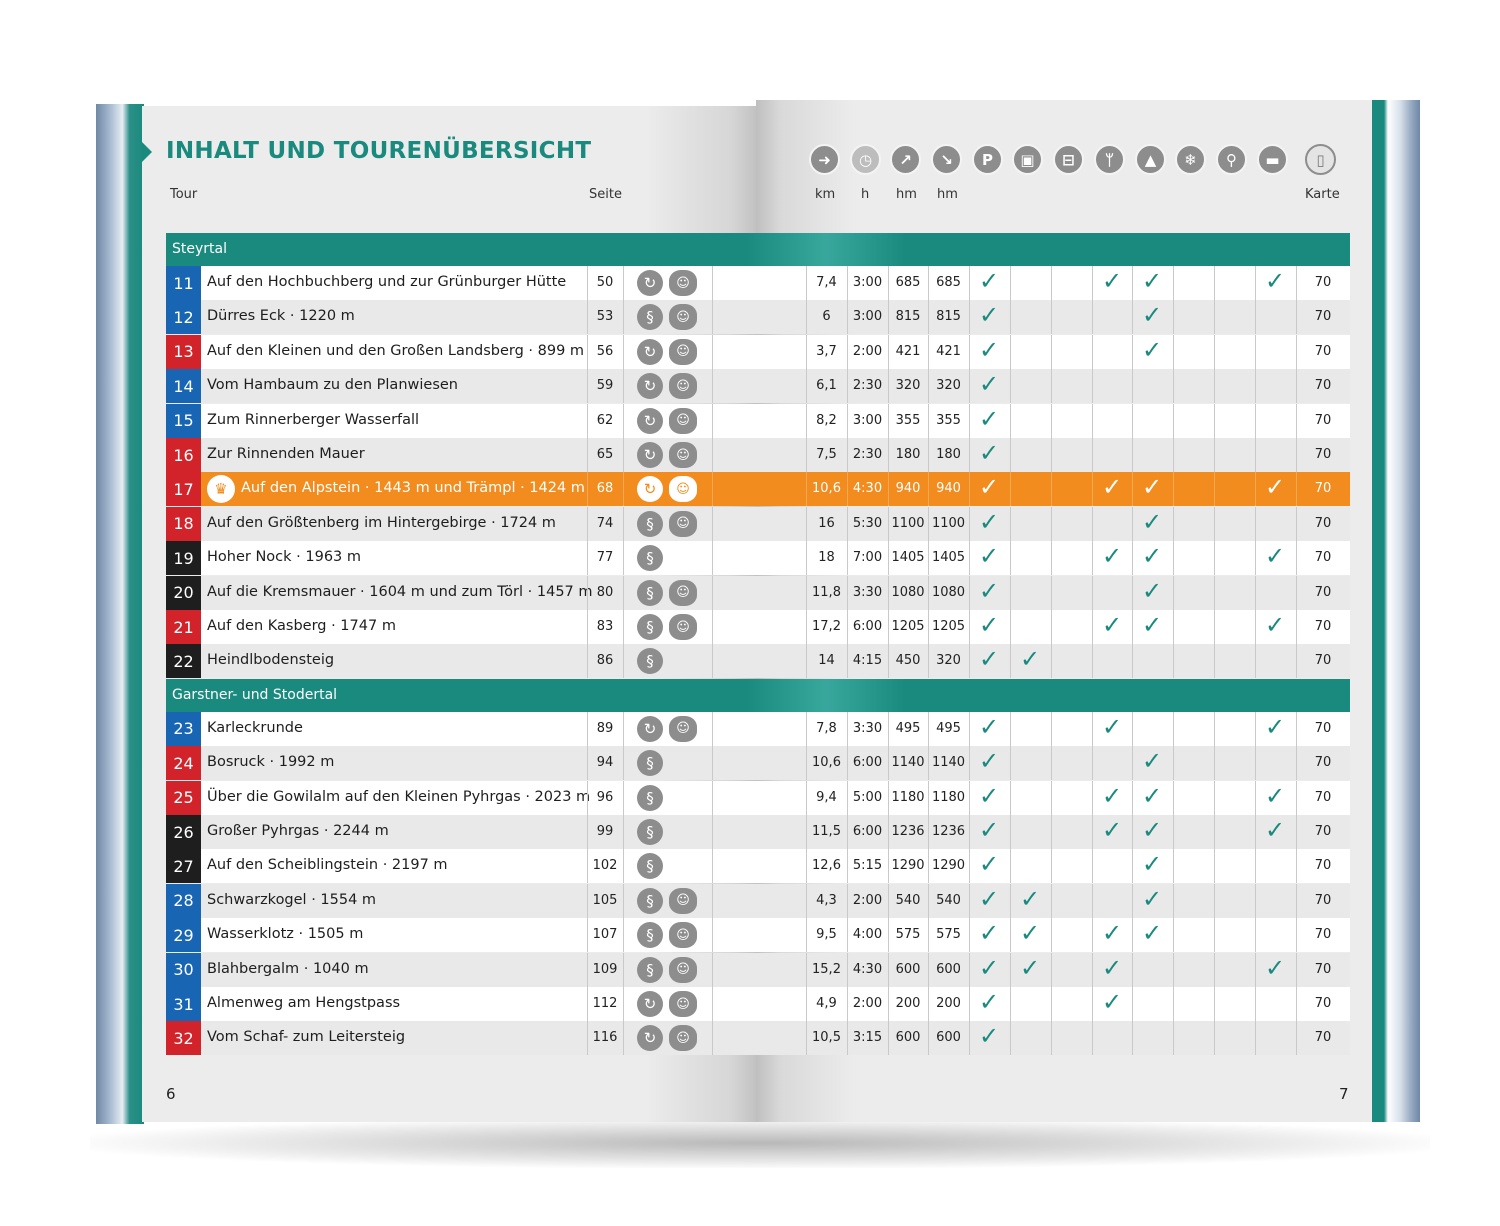  I want to click on tour-name: Almenweg am Hengstpass, so click(304, 1003).